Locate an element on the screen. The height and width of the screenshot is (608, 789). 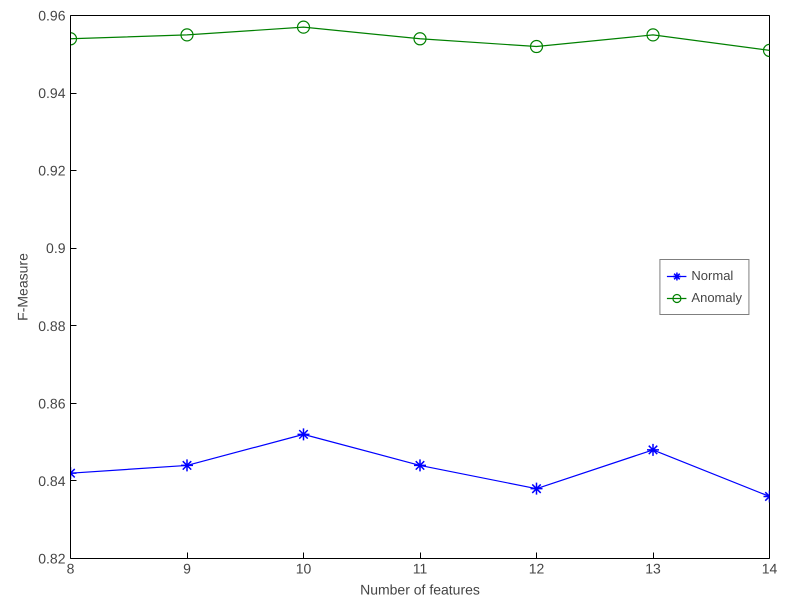
x-tick-label: 9 is located at coordinates (187, 568).